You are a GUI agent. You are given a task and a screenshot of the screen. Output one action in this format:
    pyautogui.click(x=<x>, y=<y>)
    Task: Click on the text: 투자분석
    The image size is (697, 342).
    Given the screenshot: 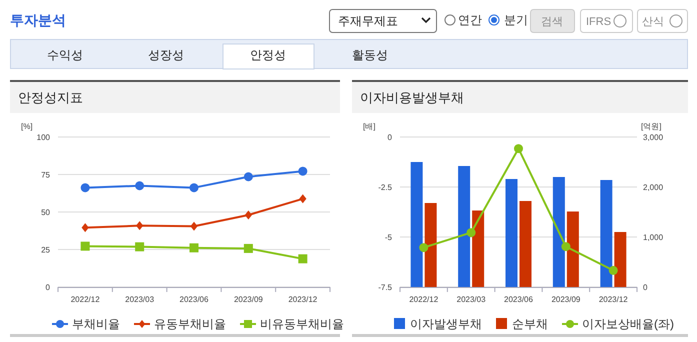 What is the action you would take?
    pyautogui.click(x=38, y=20)
    